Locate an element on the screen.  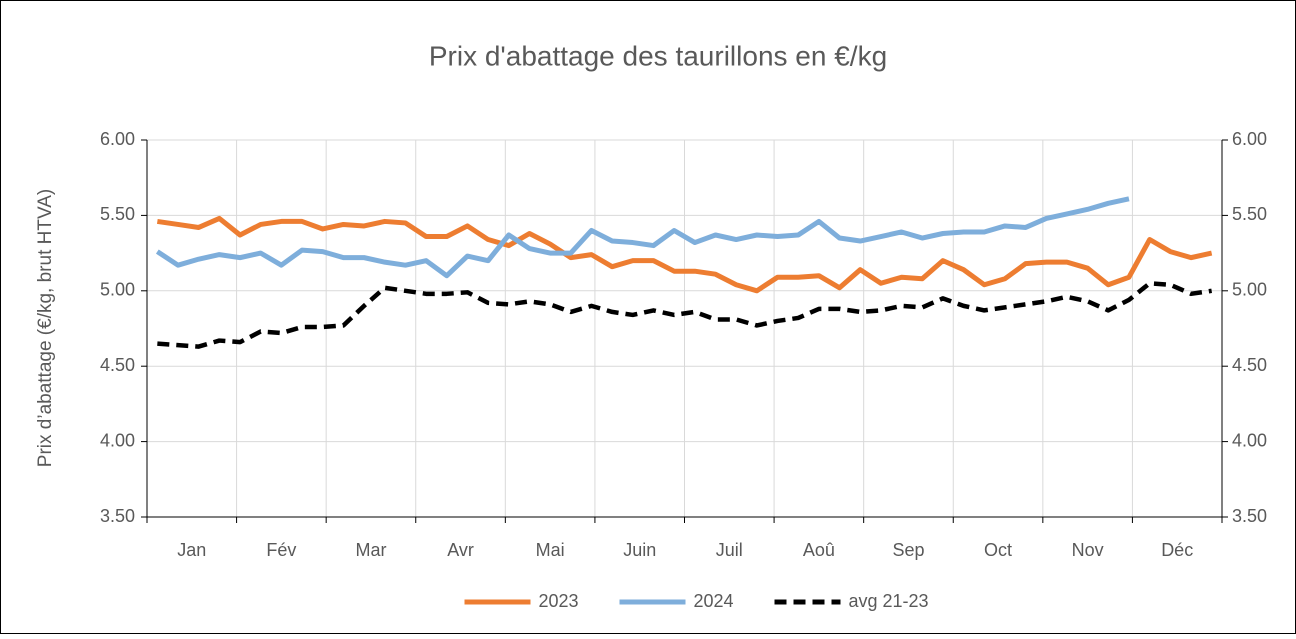
y-tick-label: 4.50 is located at coordinates (117, 365).